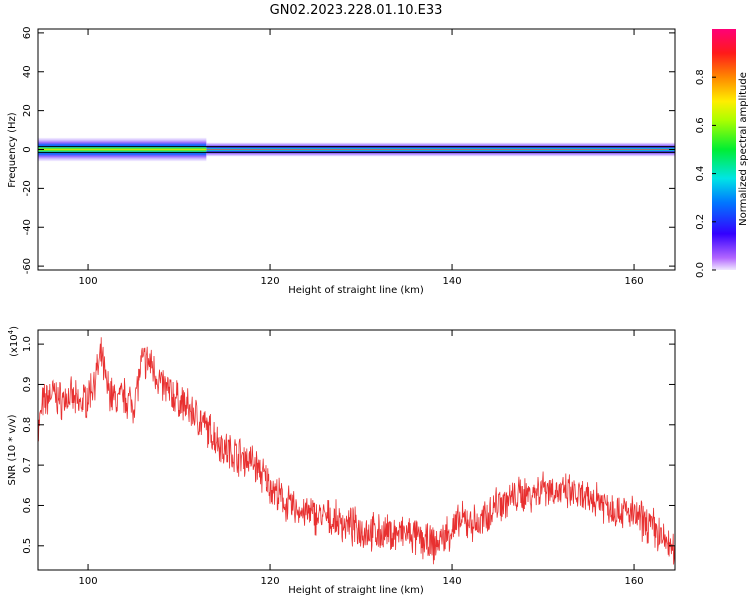 This screenshot has width=750, height=604. I want to click on colorbar-ticks: 0.0 0.2 0.4 0.6 0.8, so click(705, 173).